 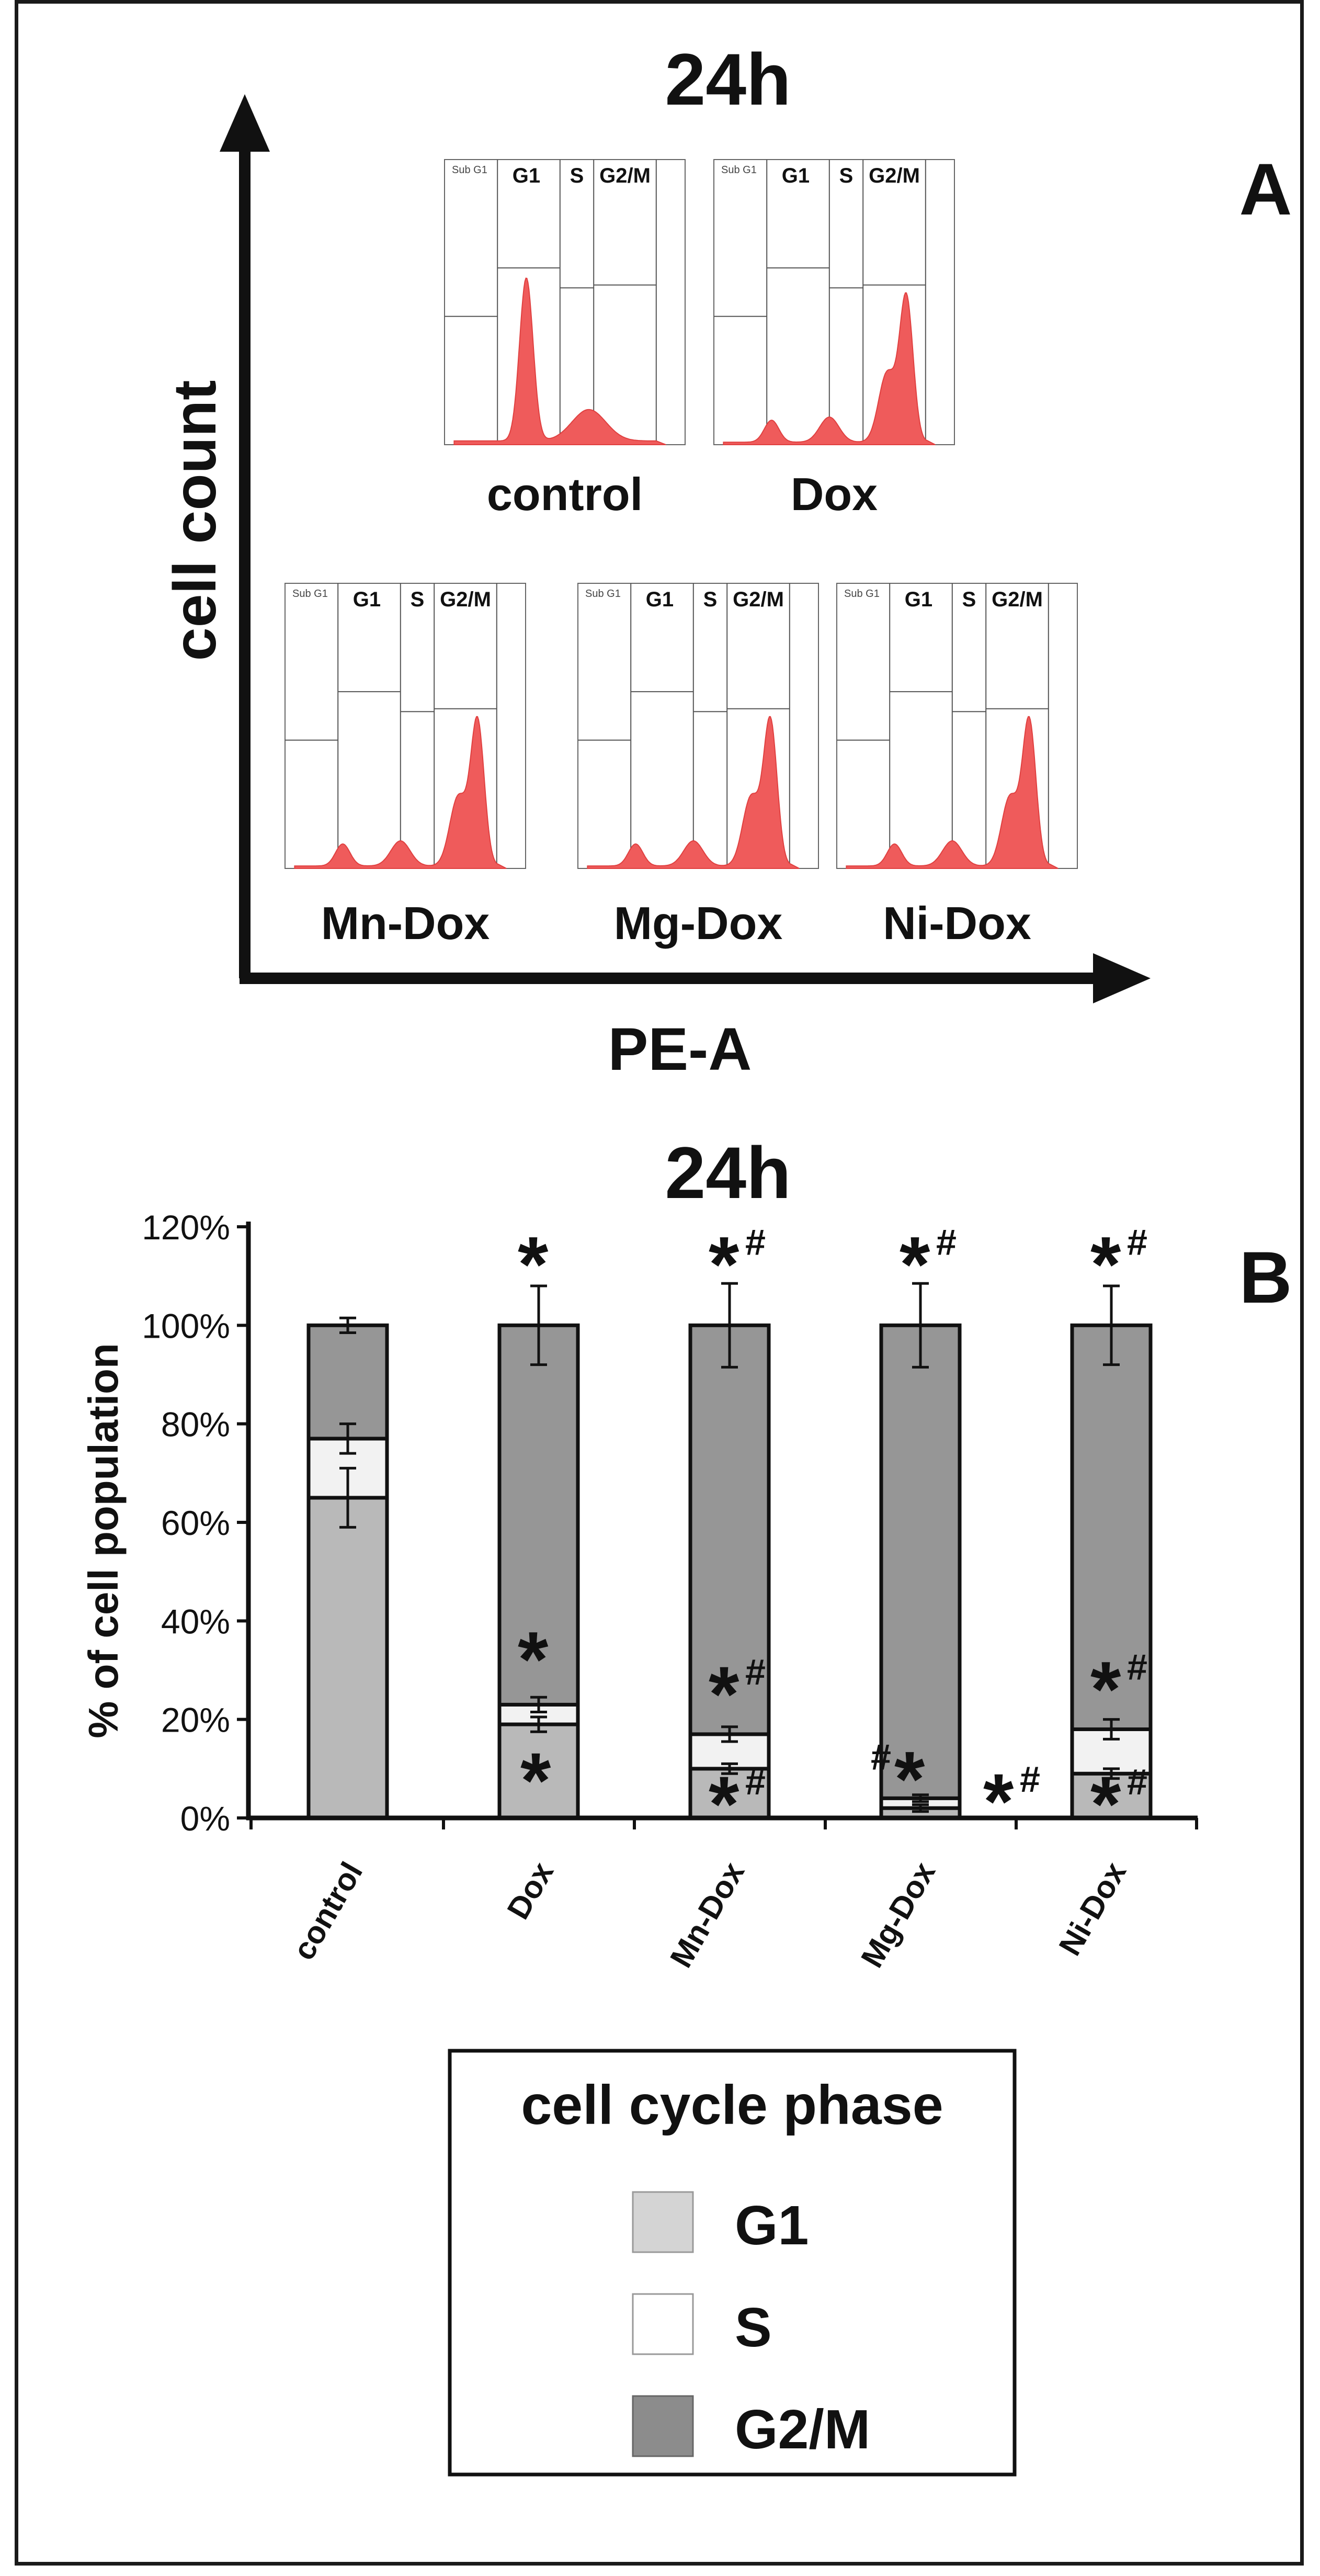 What do you see at coordinates (530, 1891) in the screenshot?
I see `x-label-Dox: Dox` at bounding box center [530, 1891].